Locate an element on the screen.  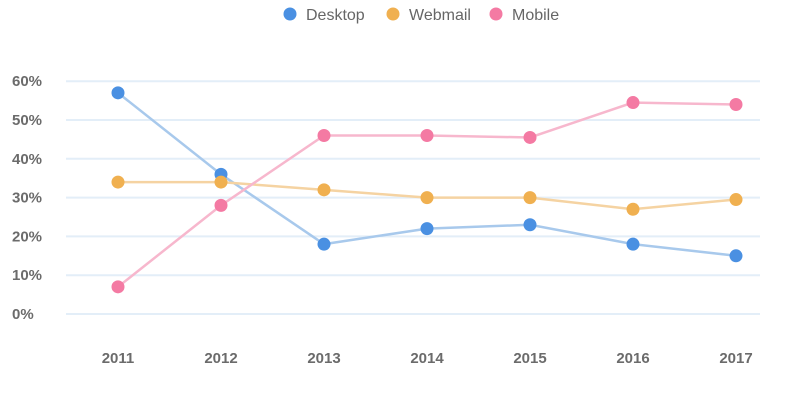
x-tick-label: 2014 is located at coordinates (427, 358).